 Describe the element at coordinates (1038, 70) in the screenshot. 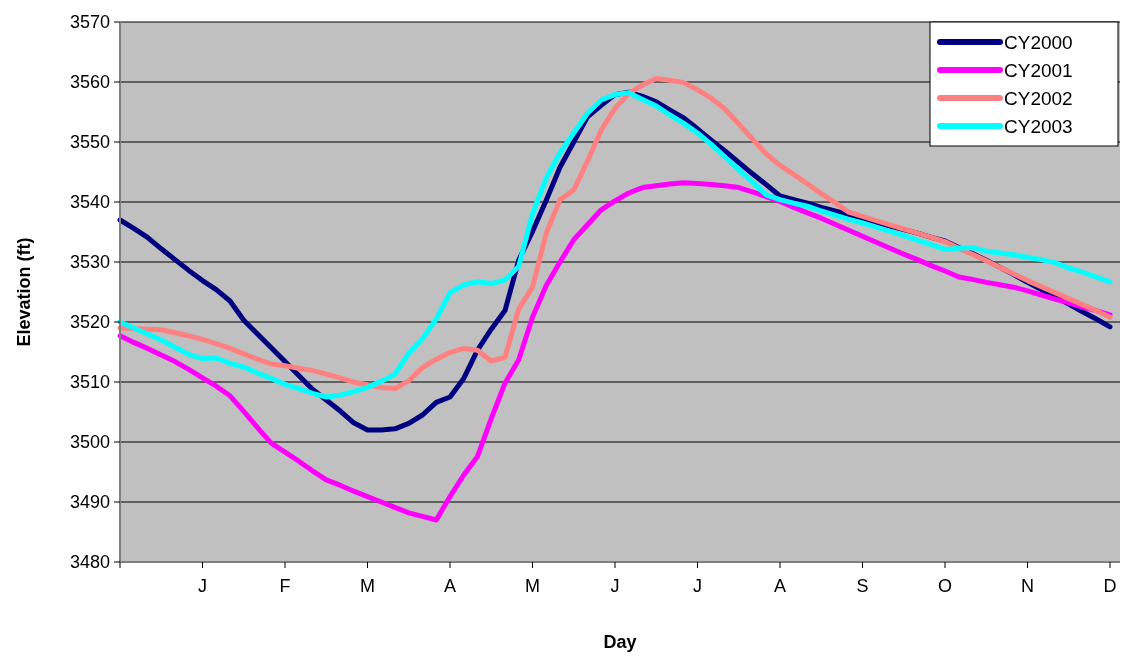

I see `legend-label: CY2001` at that location.